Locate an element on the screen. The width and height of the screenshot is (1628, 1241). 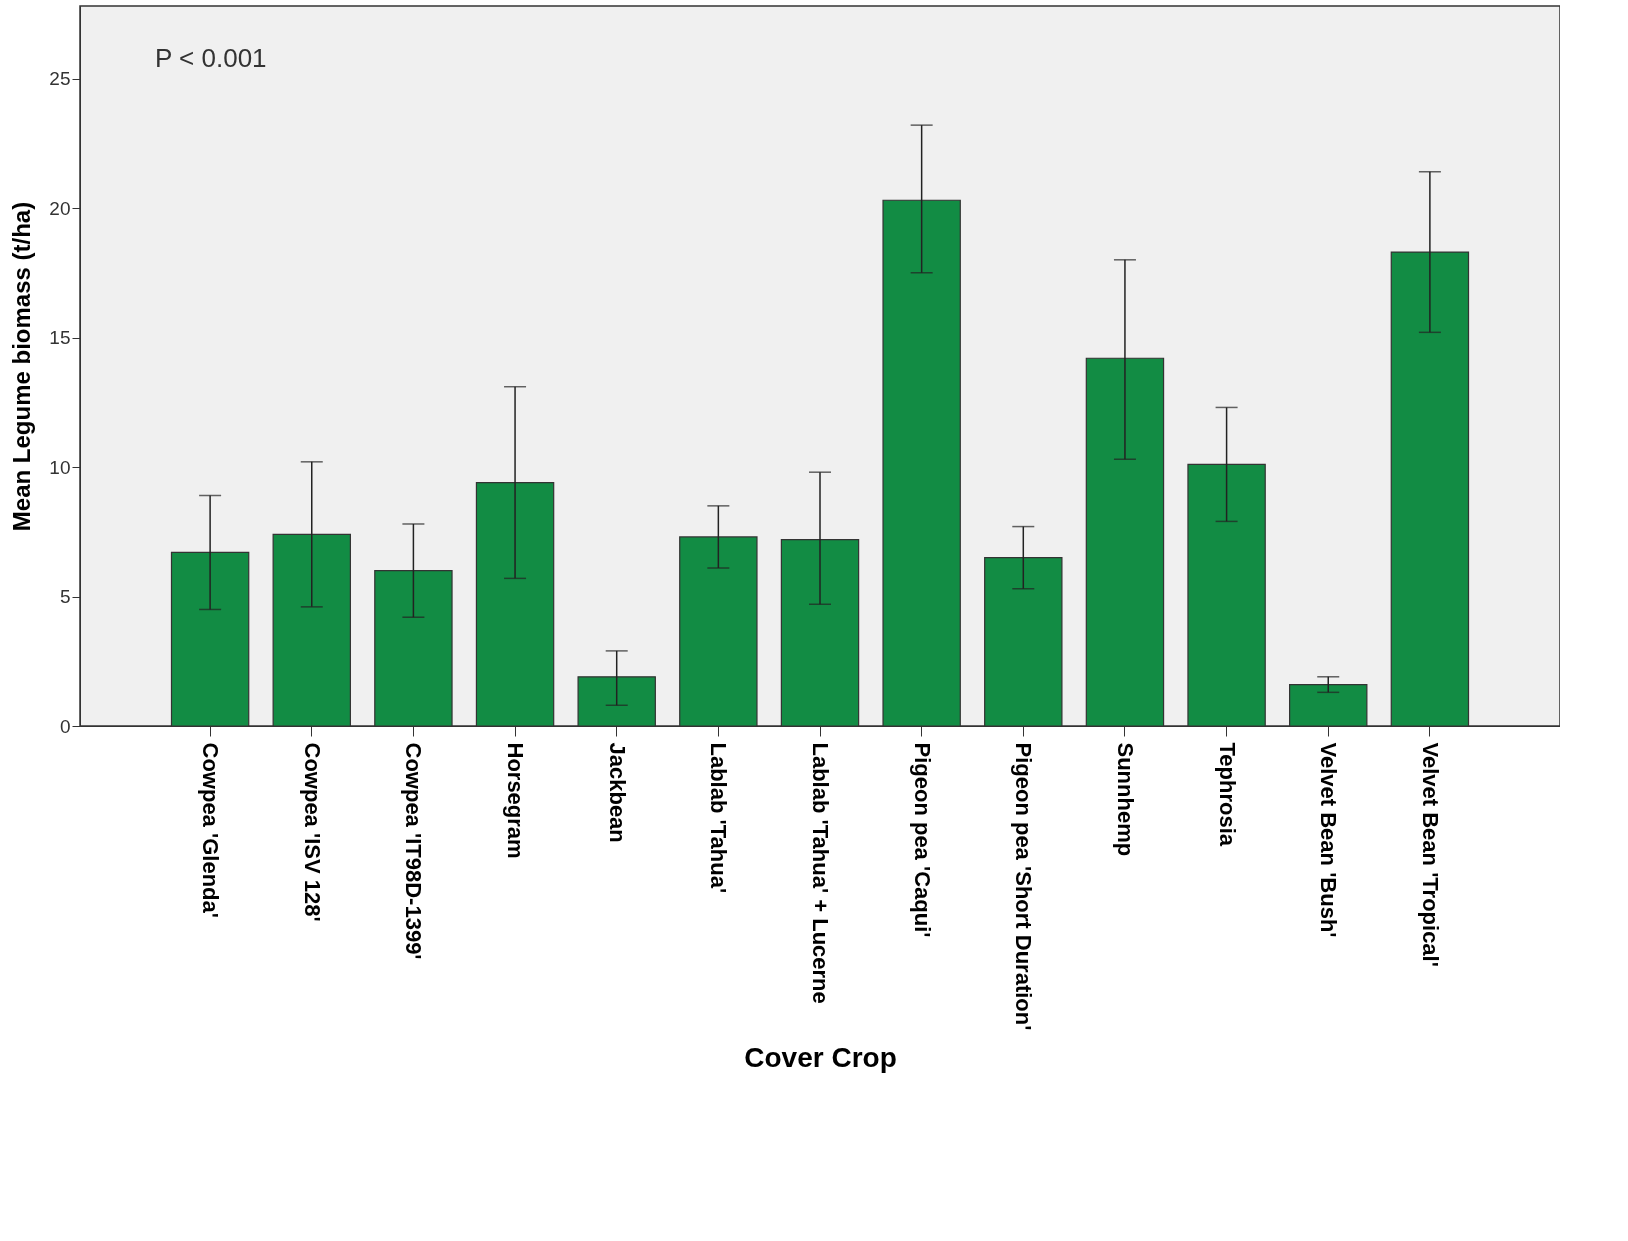
x-axis-title: Cover Crop is located at coordinates (820, 1057).